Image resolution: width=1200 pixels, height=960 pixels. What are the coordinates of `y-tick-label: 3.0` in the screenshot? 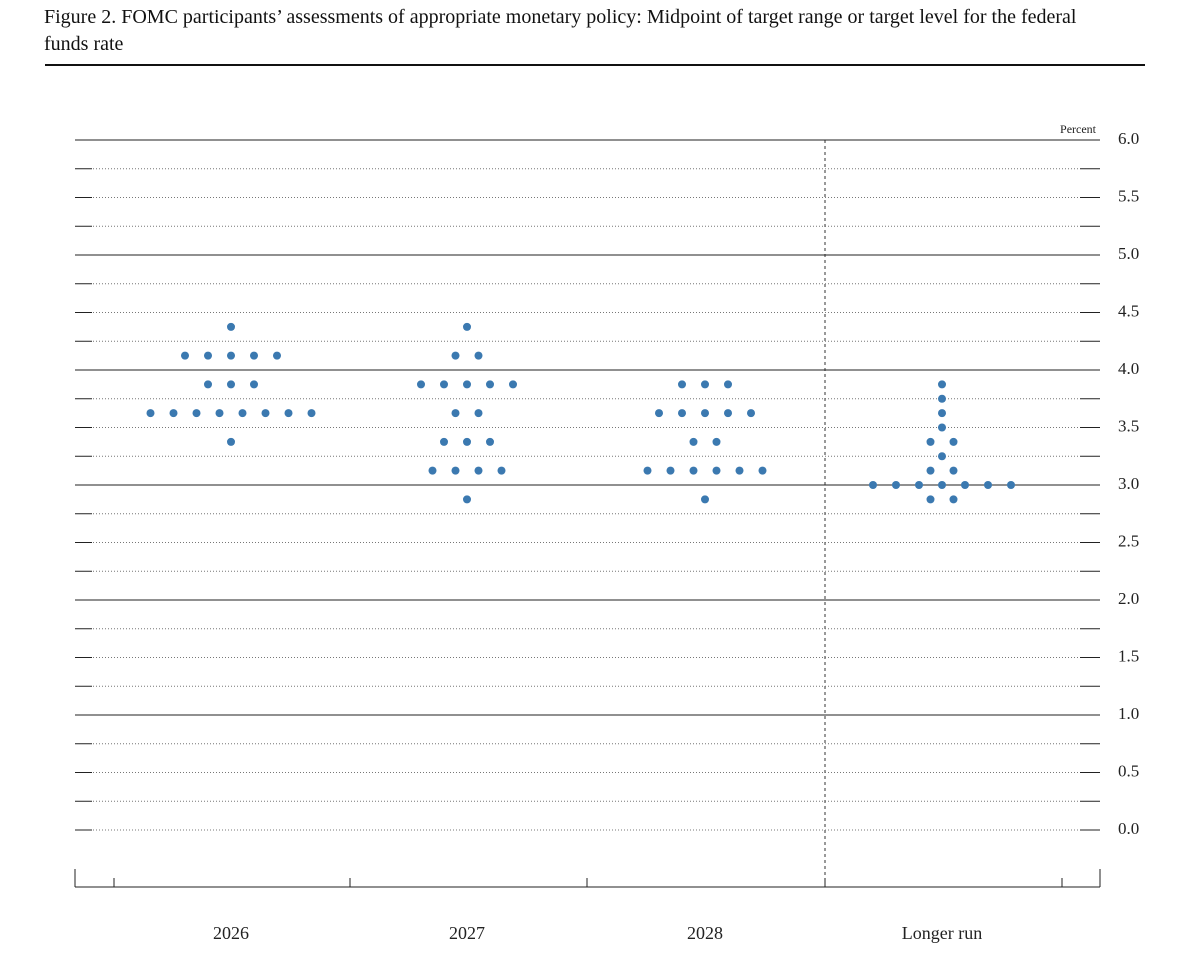 It's located at (1128, 483).